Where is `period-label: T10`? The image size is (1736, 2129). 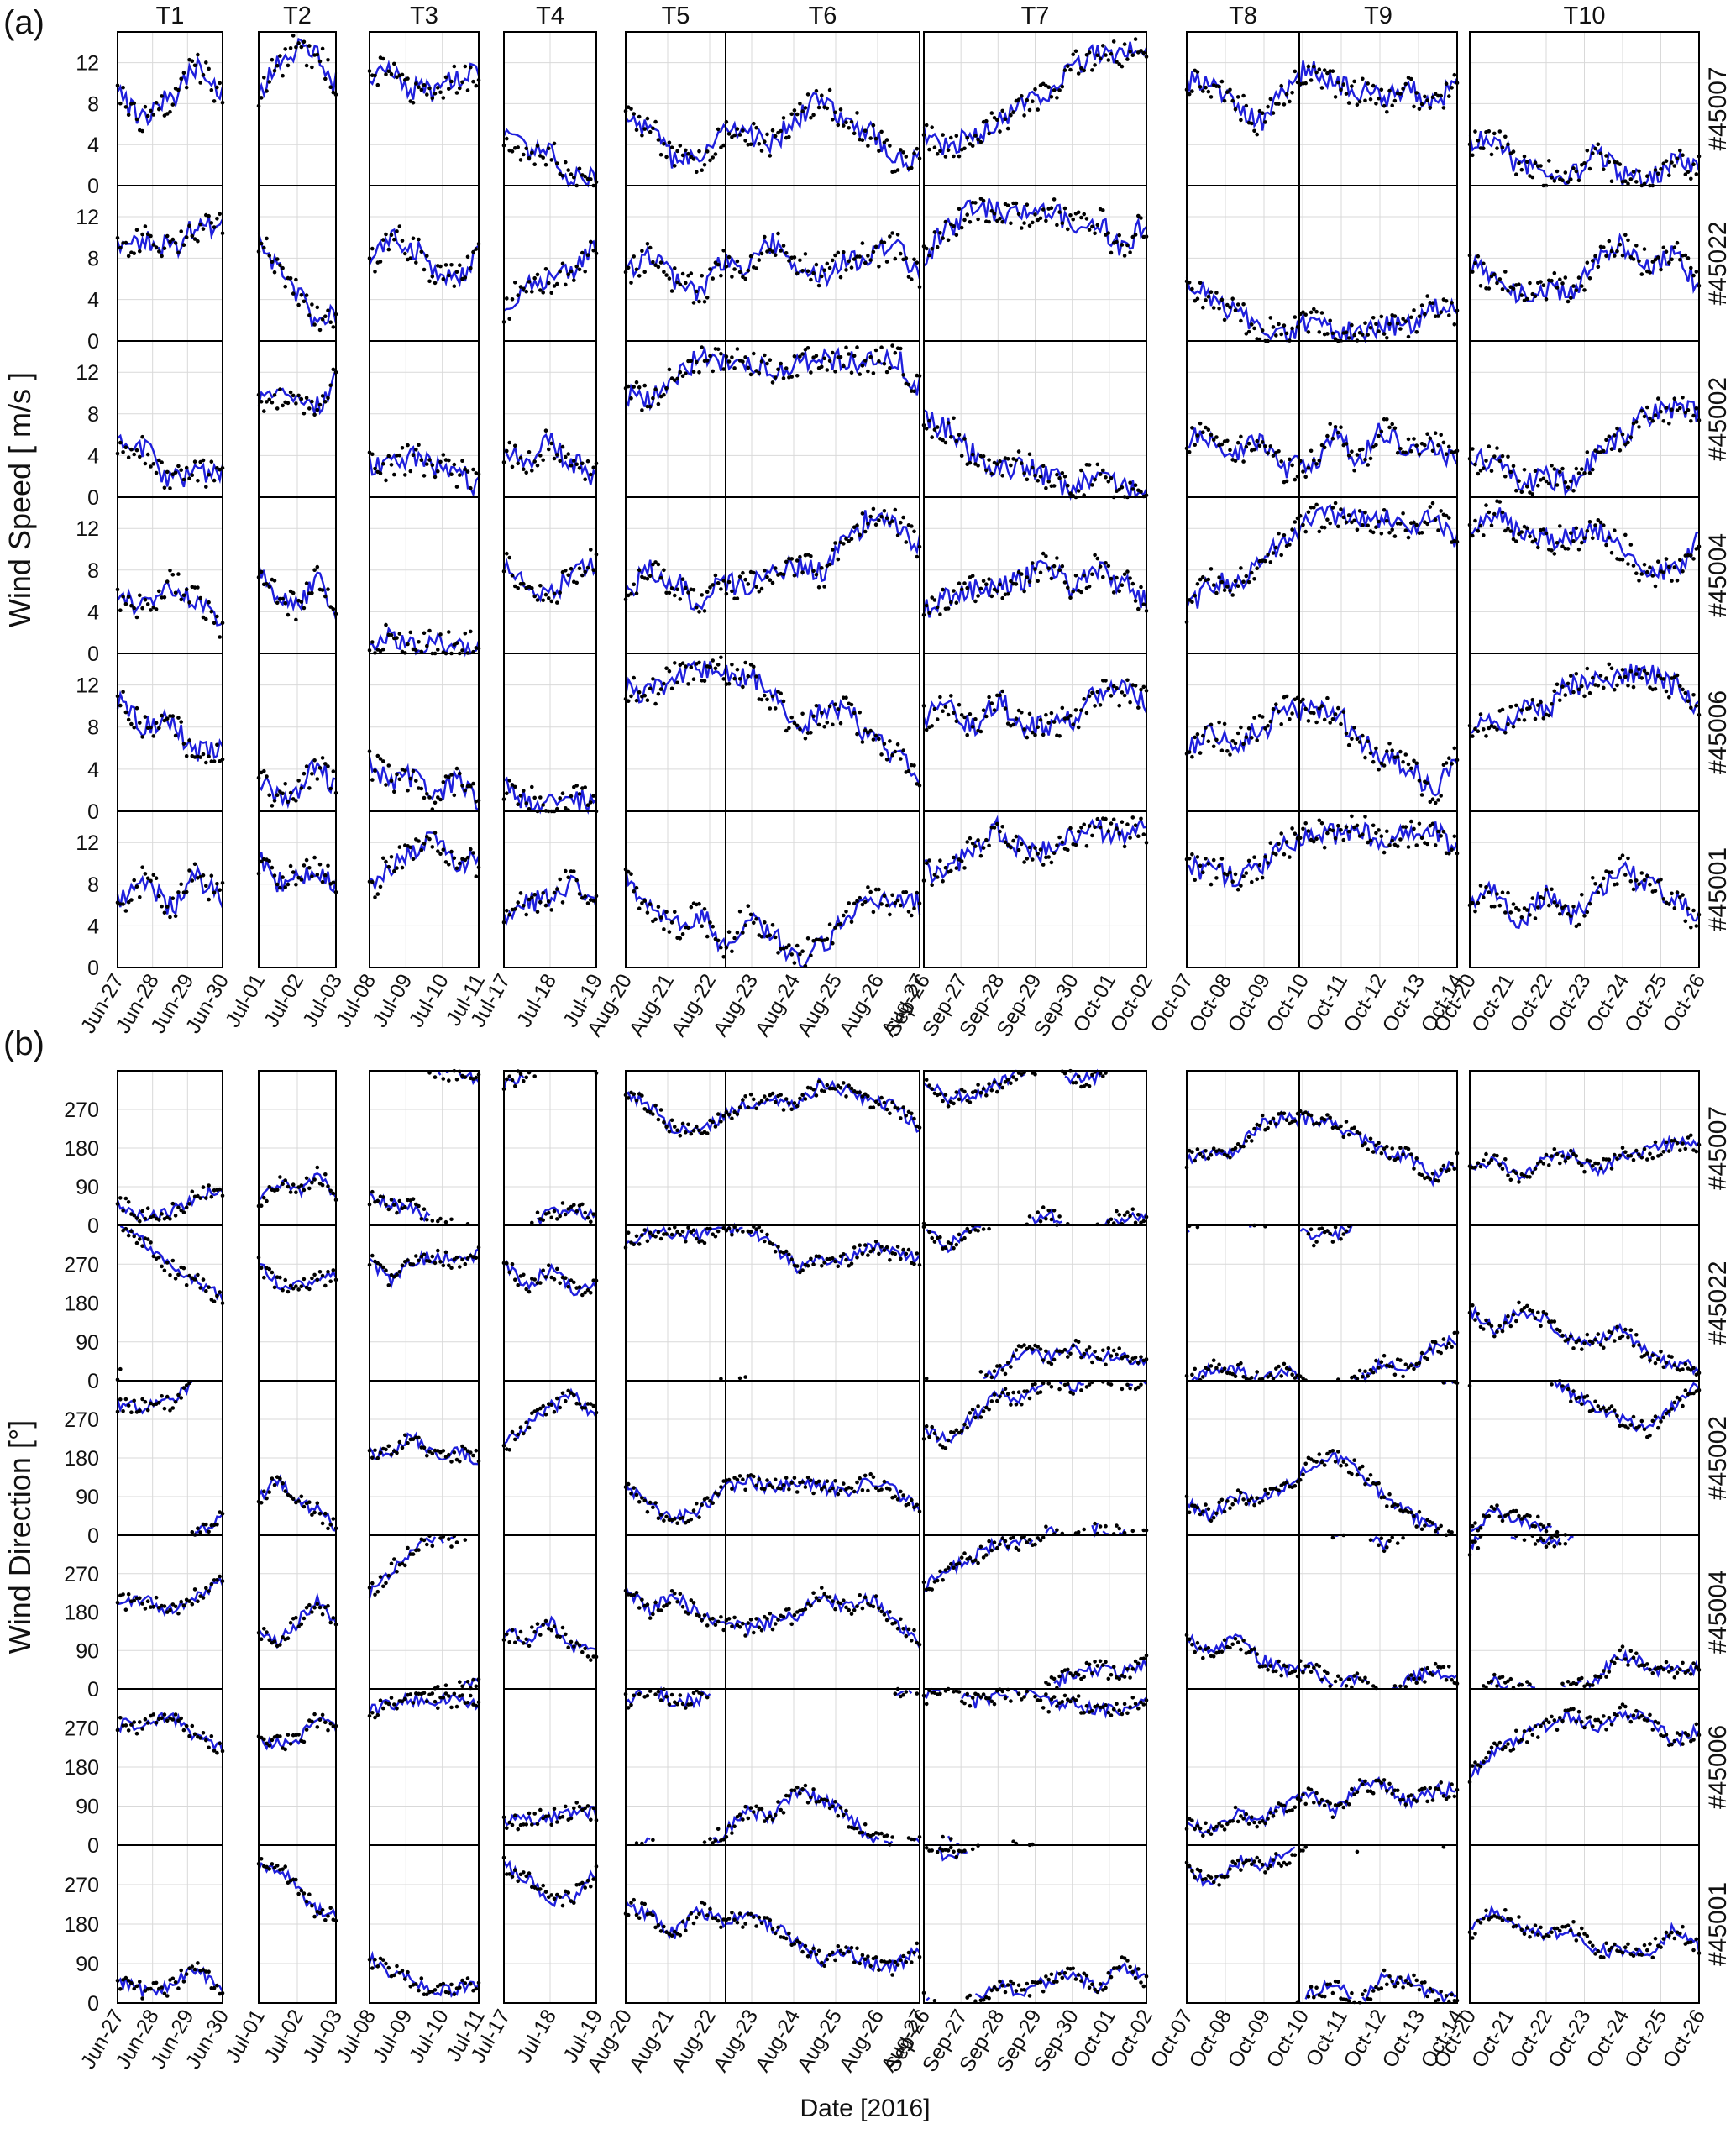 period-label: T10 is located at coordinates (1585, 16).